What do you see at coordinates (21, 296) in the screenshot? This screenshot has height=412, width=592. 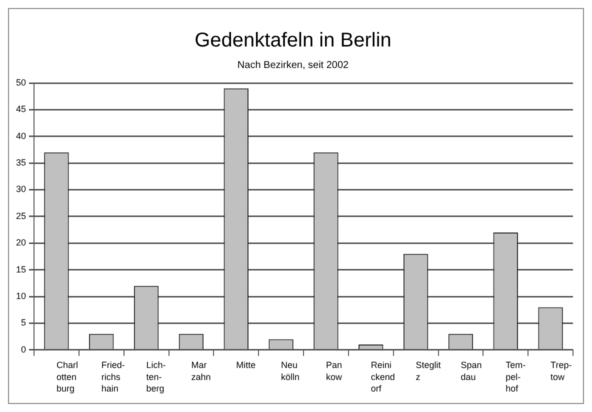 I see `y-tick-label: 10` at bounding box center [21, 296].